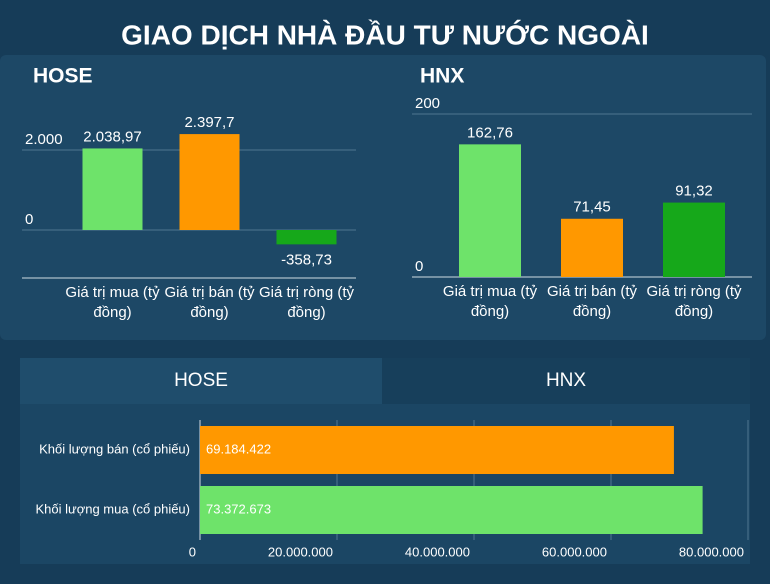 This screenshot has height=584, width=770. I want to click on chart-title: HOSE, so click(63, 76).